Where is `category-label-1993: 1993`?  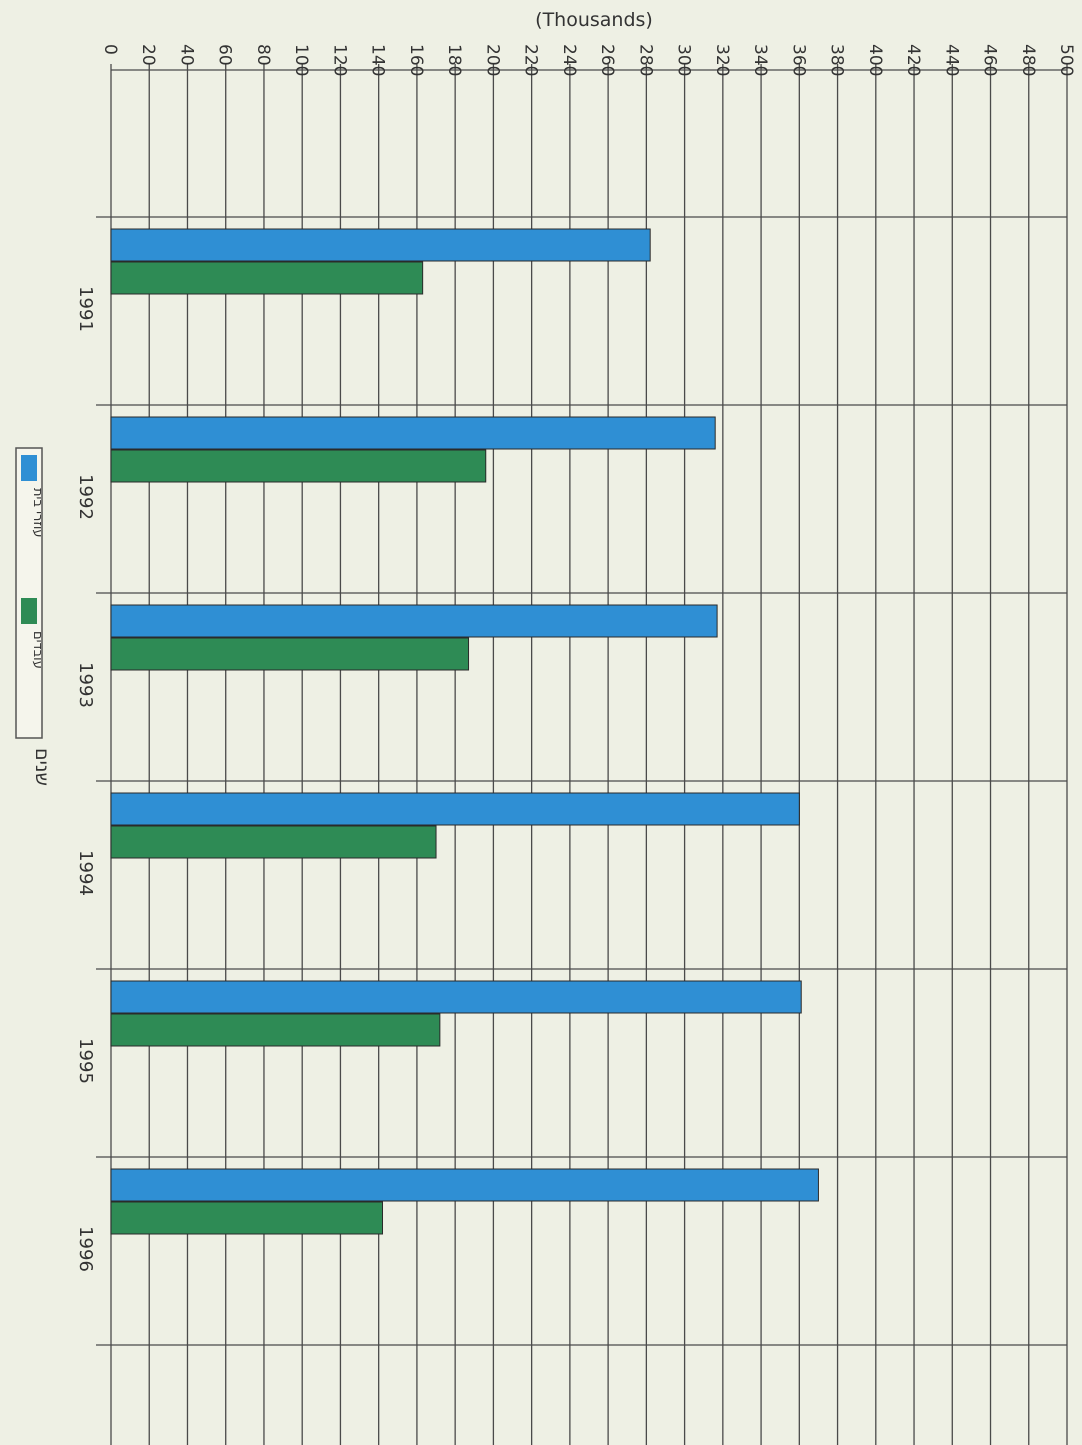
category-label-1993: 1993 is located at coordinates (85, 685).